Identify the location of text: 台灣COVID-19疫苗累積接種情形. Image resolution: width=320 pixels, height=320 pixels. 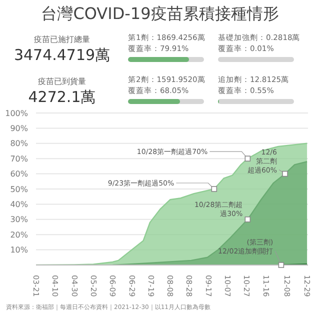
(160, 14).